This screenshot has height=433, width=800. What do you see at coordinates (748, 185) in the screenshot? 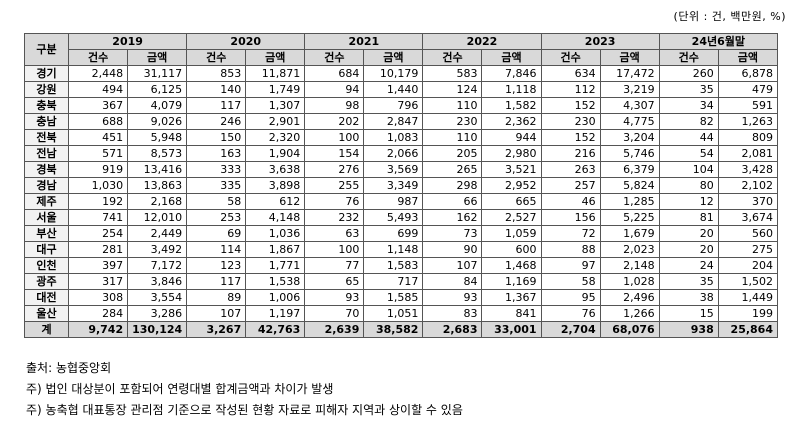
I see `amount-cell: 2,102` at bounding box center [748, 185].